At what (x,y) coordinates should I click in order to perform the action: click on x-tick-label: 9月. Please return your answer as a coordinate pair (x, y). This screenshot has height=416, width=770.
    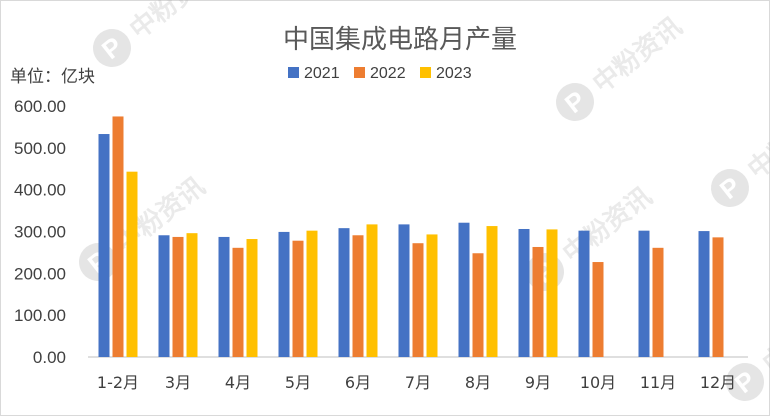
    Looking at the image, I should click on (538, 382).